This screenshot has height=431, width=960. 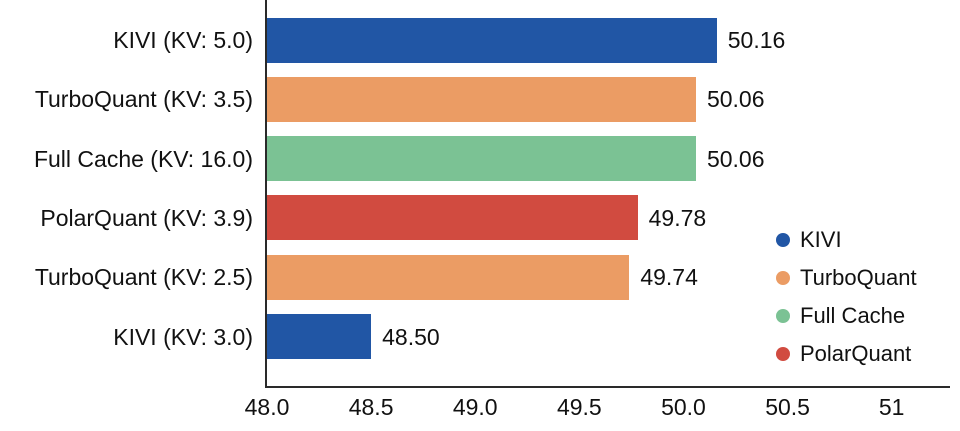 What do you see at coordinates (846, 240) in the screenshot?
I see `legend-item: KIVI` at bounding box center [846, 240].